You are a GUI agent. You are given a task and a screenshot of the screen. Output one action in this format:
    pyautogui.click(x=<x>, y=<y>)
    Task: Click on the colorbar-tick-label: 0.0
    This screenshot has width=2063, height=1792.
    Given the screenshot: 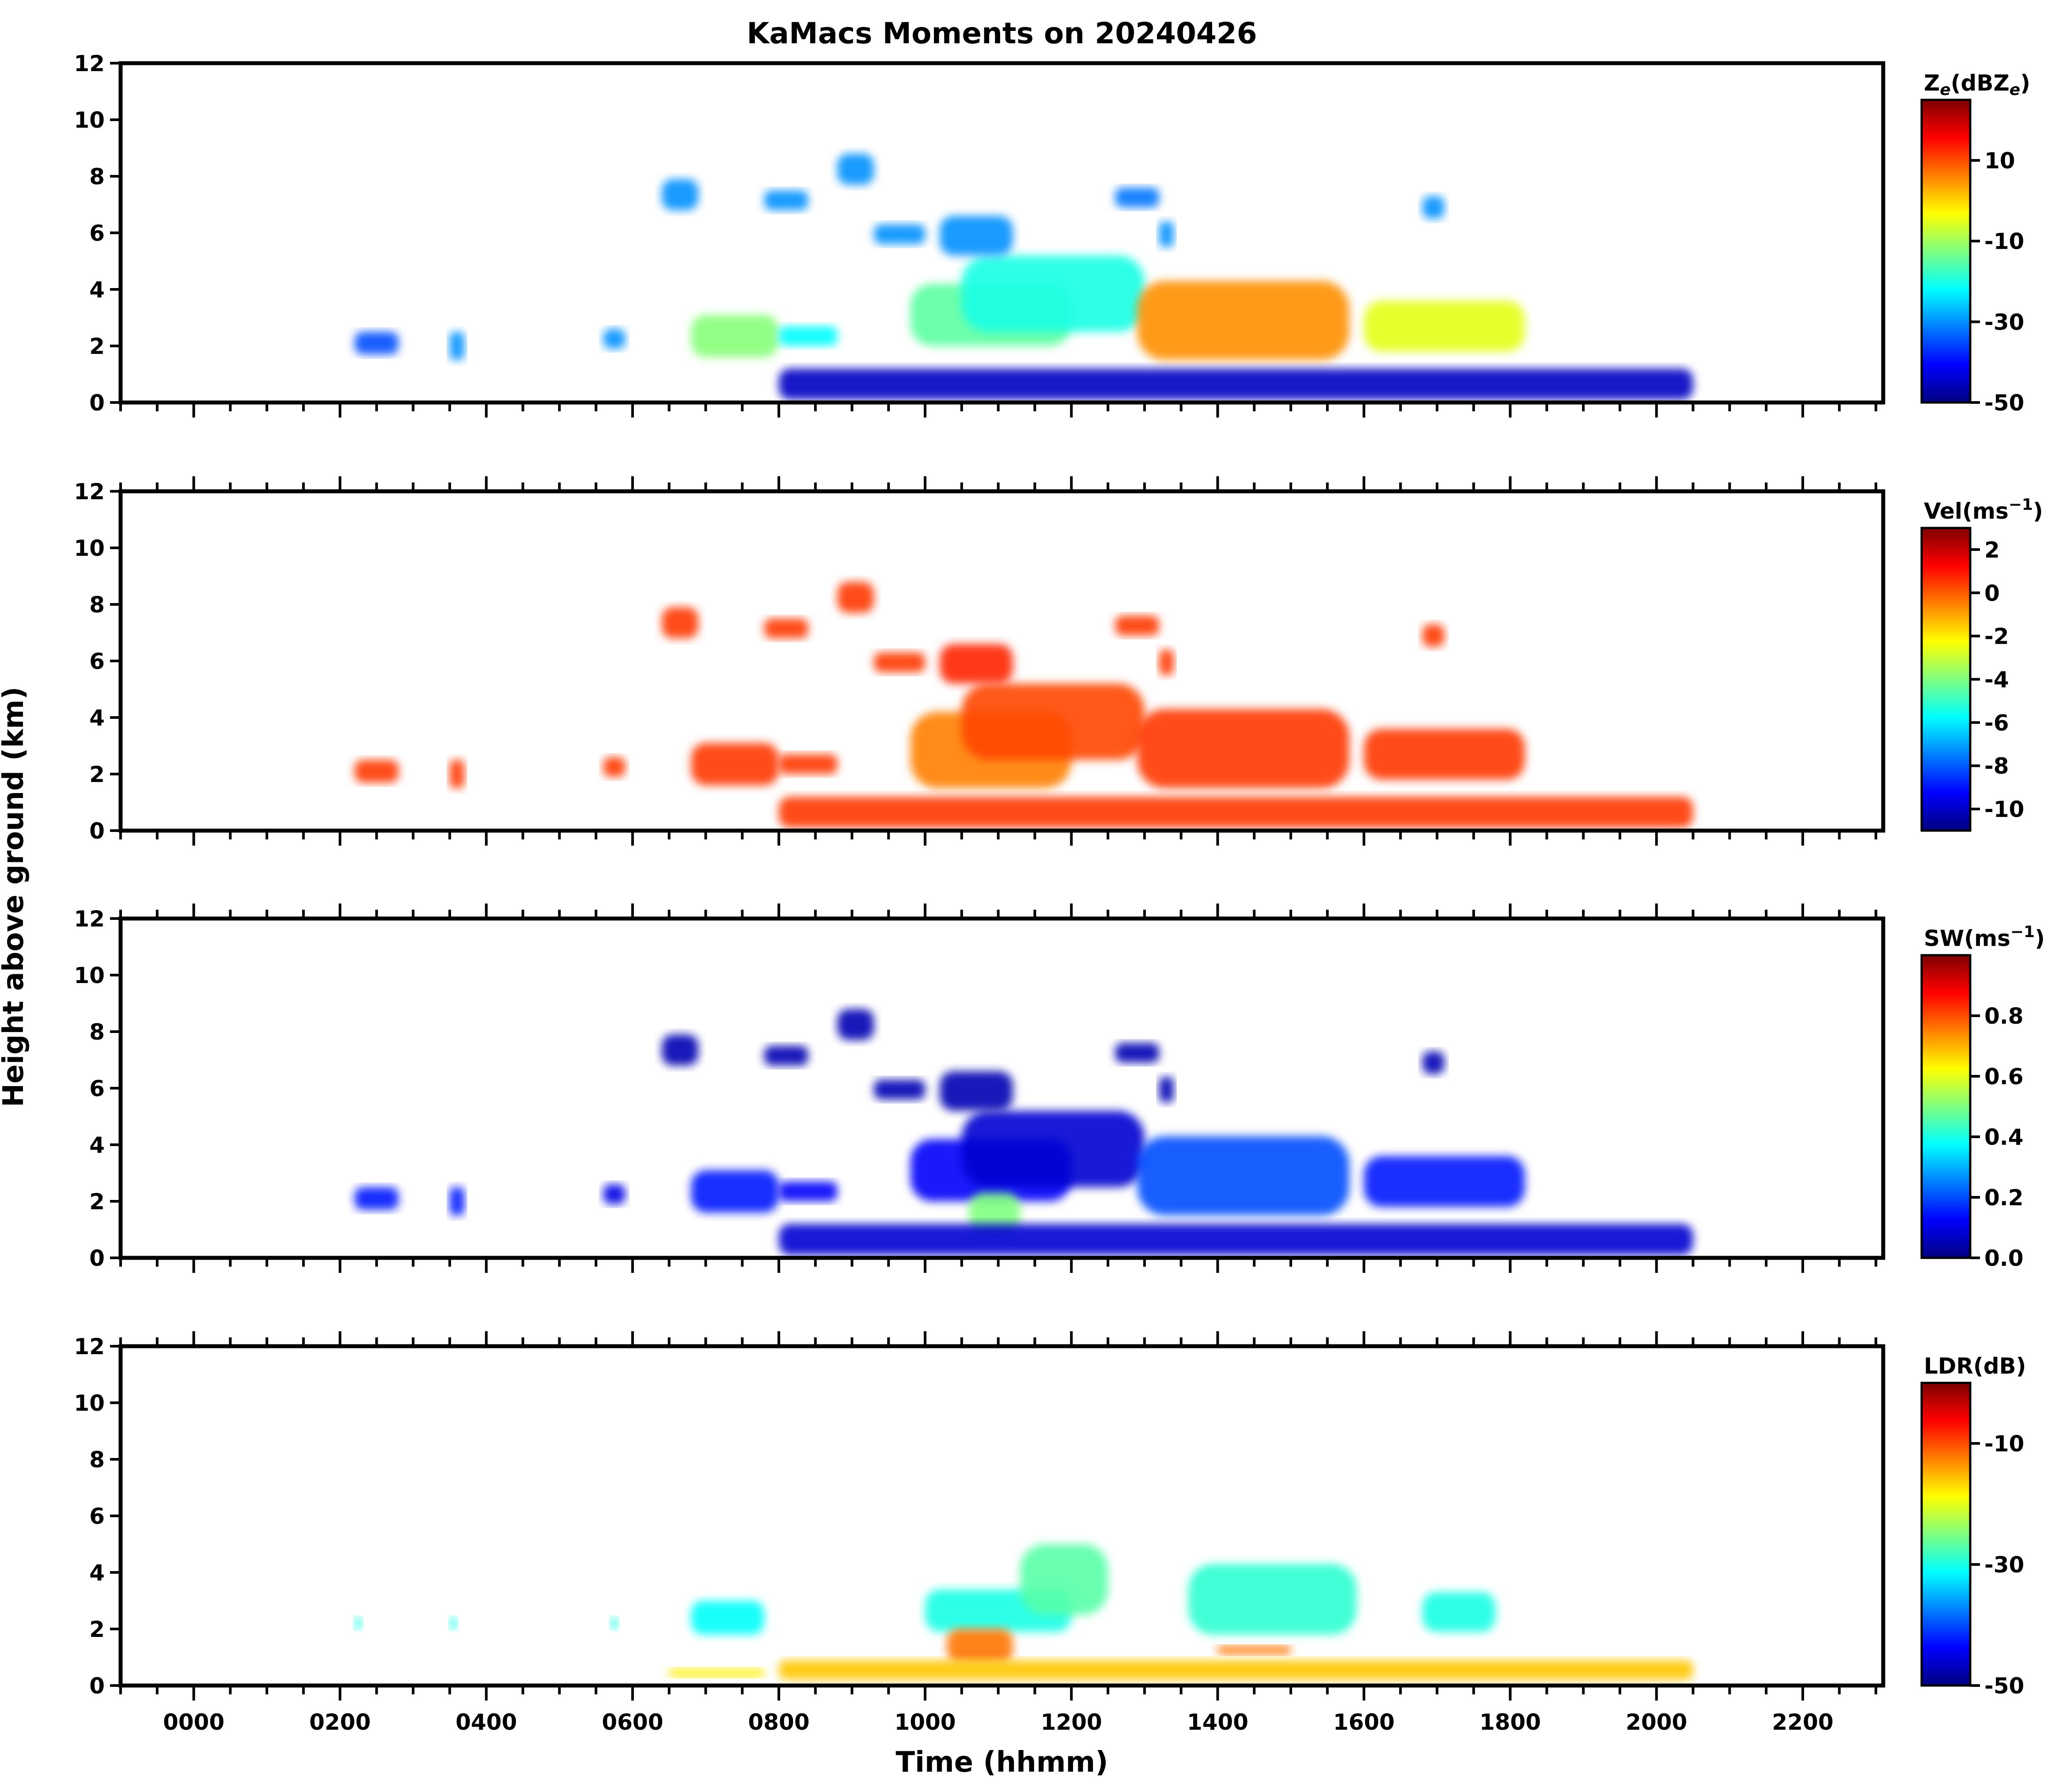 What is the action you would take?
    pyautogui.click(x=2004, y=1258)
    